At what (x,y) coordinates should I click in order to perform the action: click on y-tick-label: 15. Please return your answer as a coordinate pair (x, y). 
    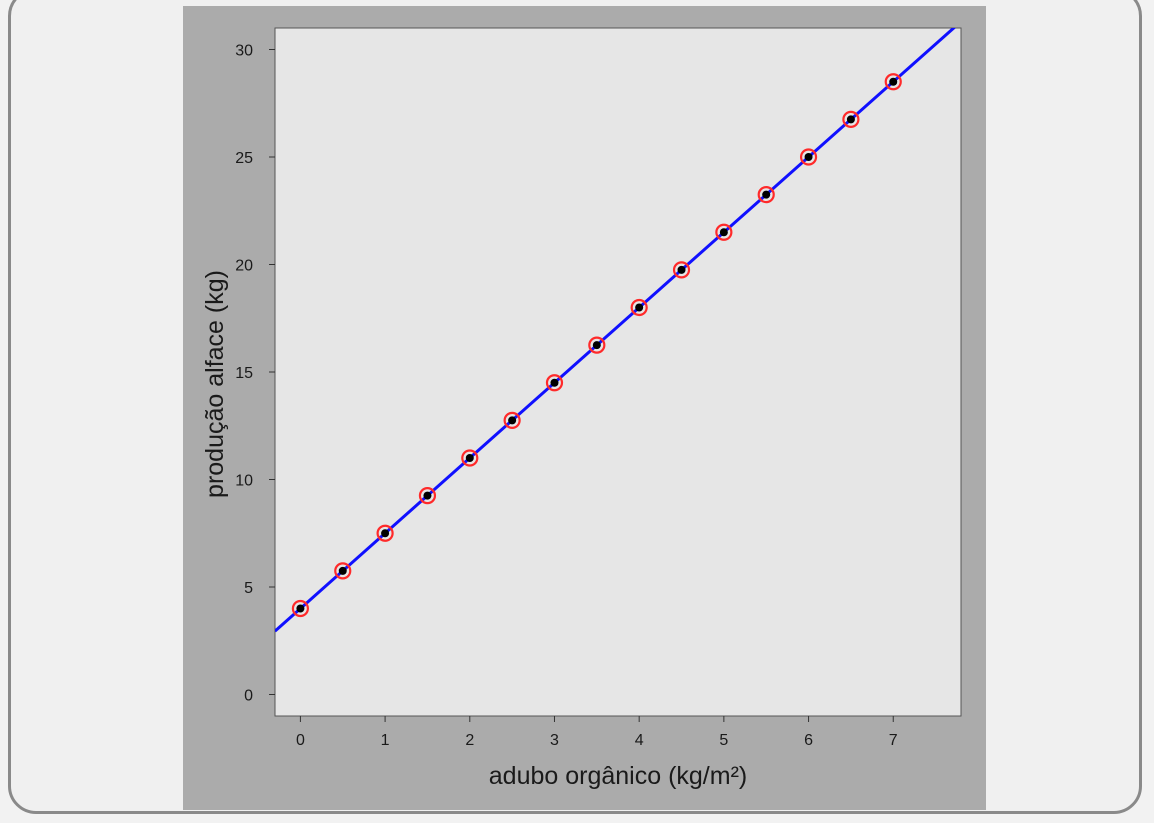
    Looking at the image, I should click on (244, 373).